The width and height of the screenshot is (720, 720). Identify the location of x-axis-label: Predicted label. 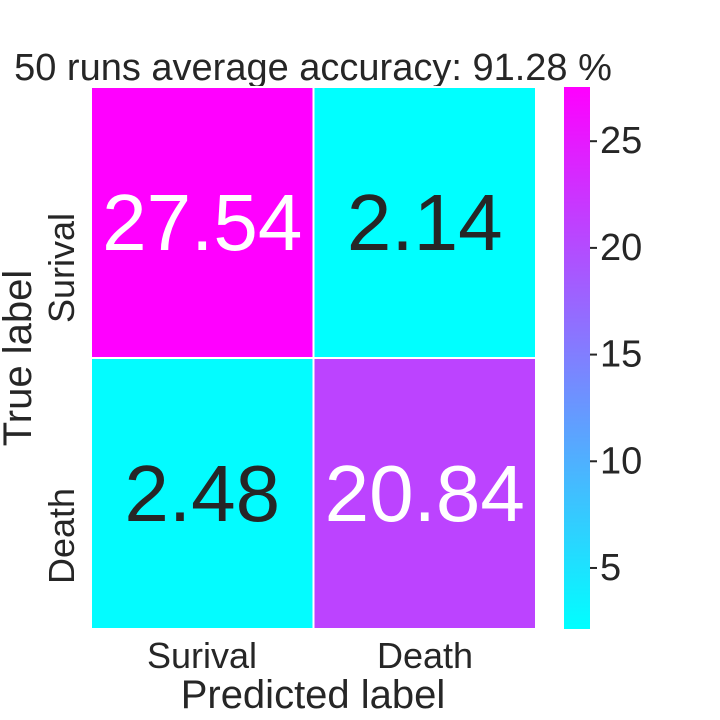
(313, 695).